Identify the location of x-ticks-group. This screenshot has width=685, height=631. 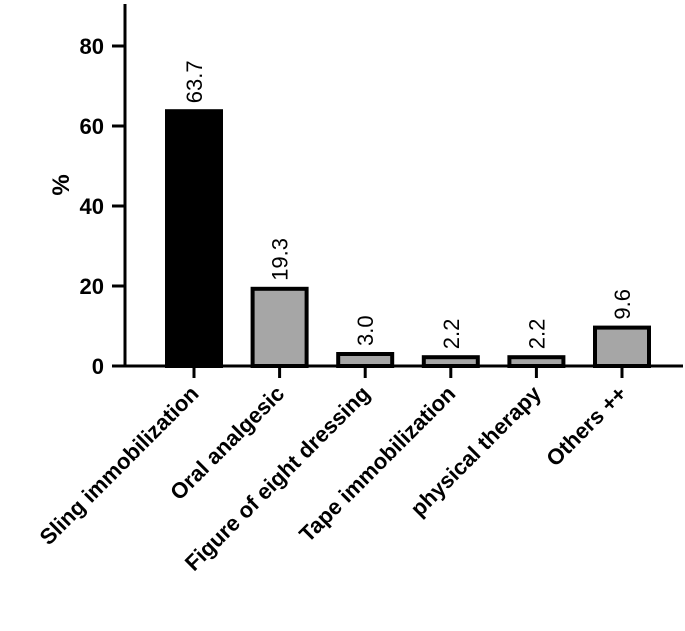
(408, 372).